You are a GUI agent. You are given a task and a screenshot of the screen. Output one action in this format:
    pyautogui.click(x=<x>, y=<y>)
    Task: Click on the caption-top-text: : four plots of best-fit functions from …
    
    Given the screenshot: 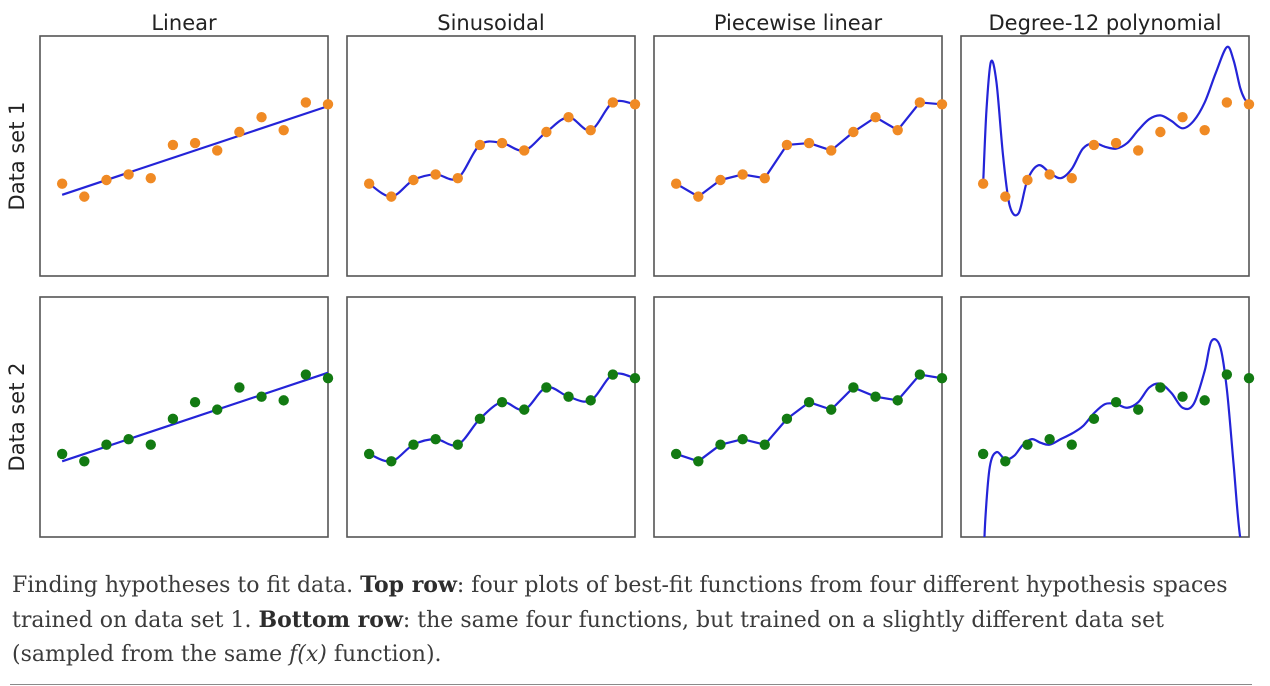 What is the action you would take?
    pyautogui.click(x=620, y=603)
    